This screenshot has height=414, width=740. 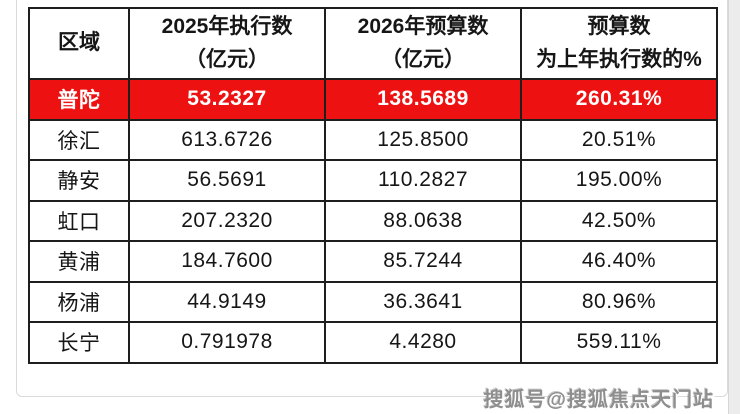 What do you see at coordinates (423, 140) in the screenshot?
I see `cell-budget-2026: 125.8500` at bounding box center [423, 140].